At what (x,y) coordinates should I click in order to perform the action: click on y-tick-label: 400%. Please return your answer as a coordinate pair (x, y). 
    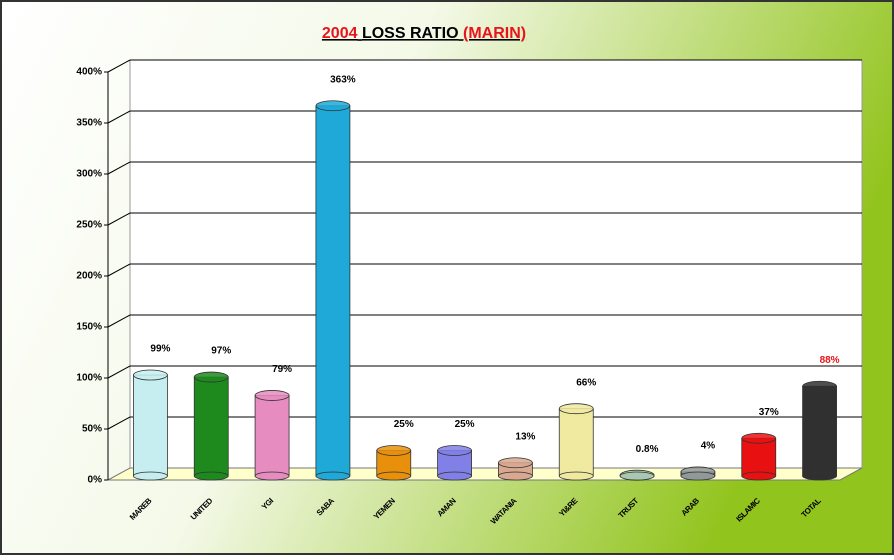
    Looking at the image, I should click on (89, 72).